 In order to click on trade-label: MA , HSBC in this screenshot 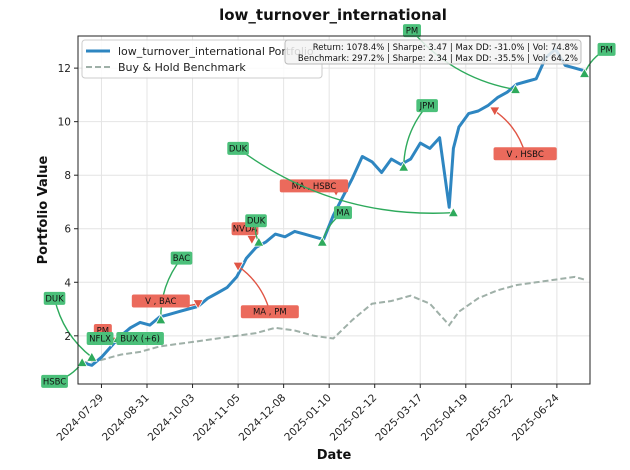, I will do `click(314, 187)`.